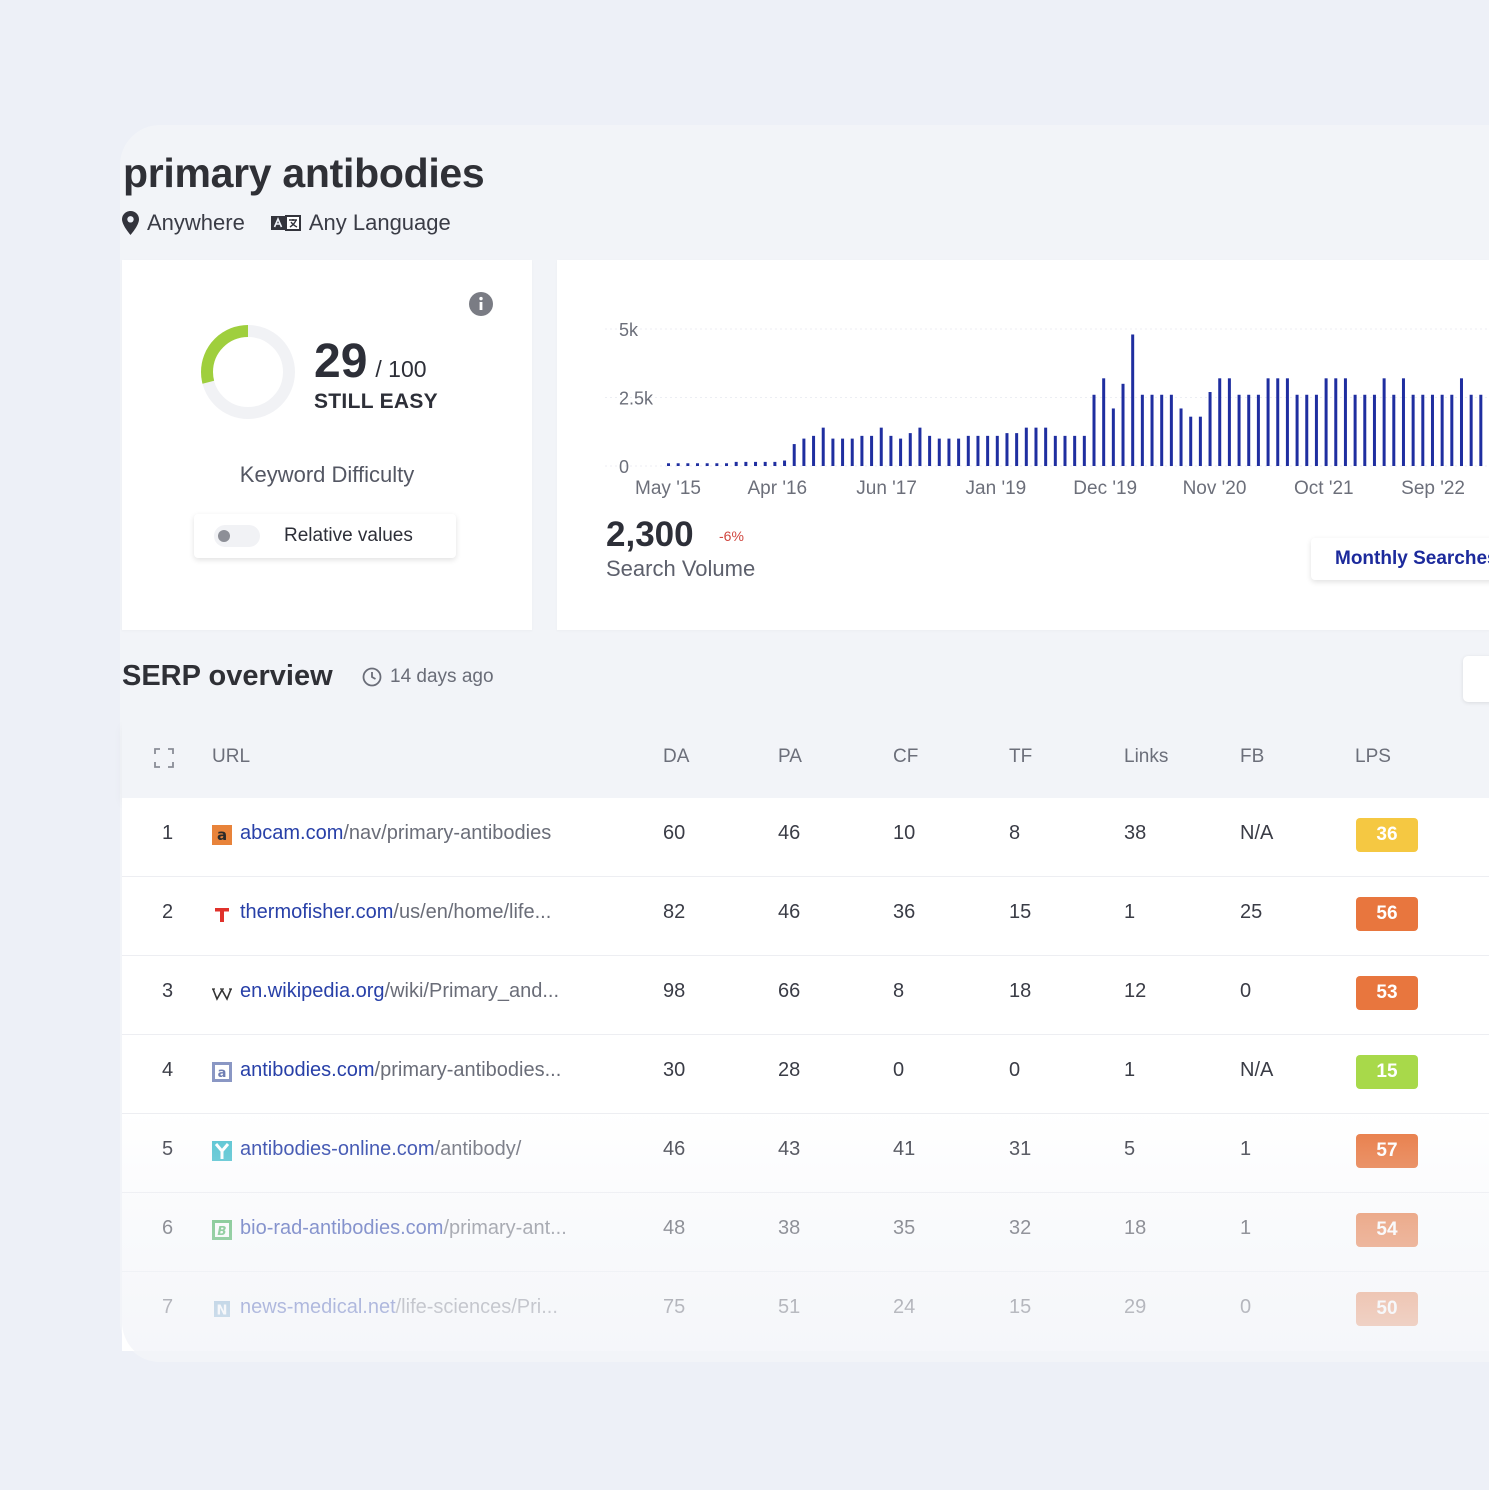  I want to click on monthly-searches-button: Monthly Searches, so click(1400, 559).